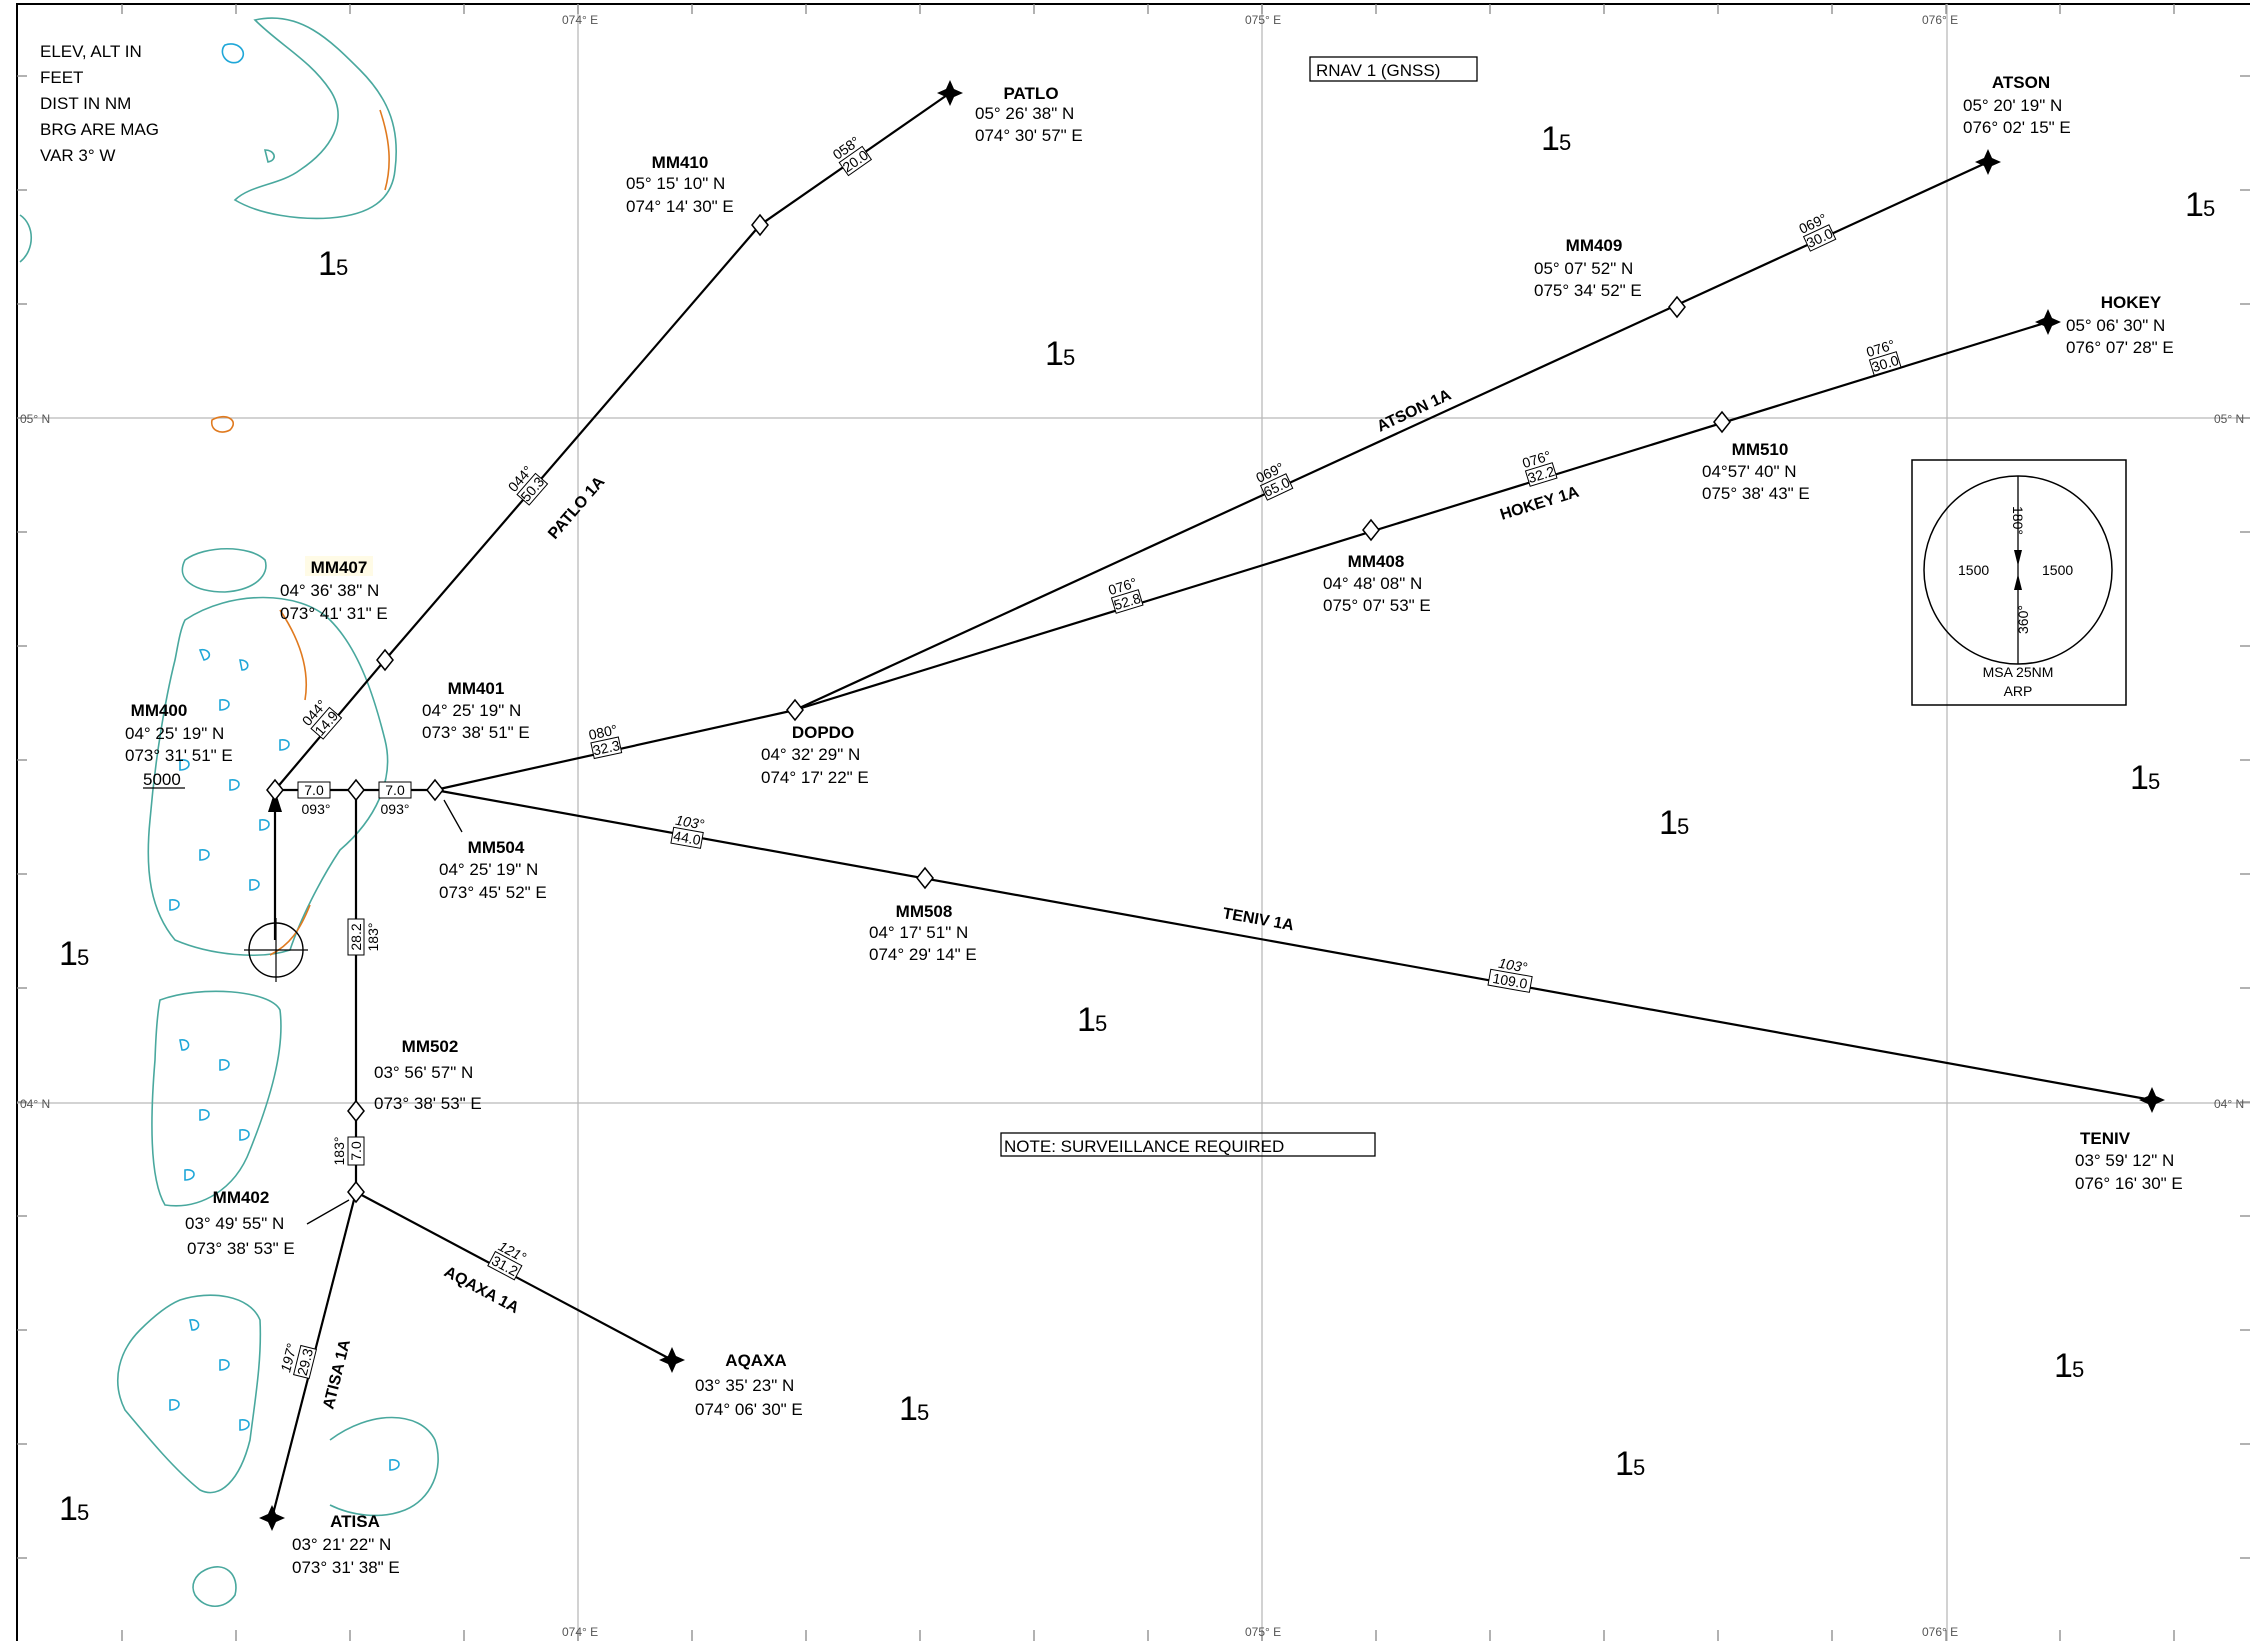  I want to click on wp-mm402-lat: 03° 49' 55" N, so click(234, 1223).